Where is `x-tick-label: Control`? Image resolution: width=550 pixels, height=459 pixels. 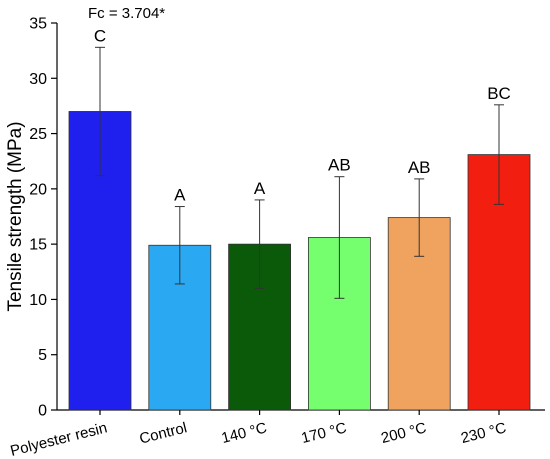 x-tick-label: Control is located at coordinates (163, 433).